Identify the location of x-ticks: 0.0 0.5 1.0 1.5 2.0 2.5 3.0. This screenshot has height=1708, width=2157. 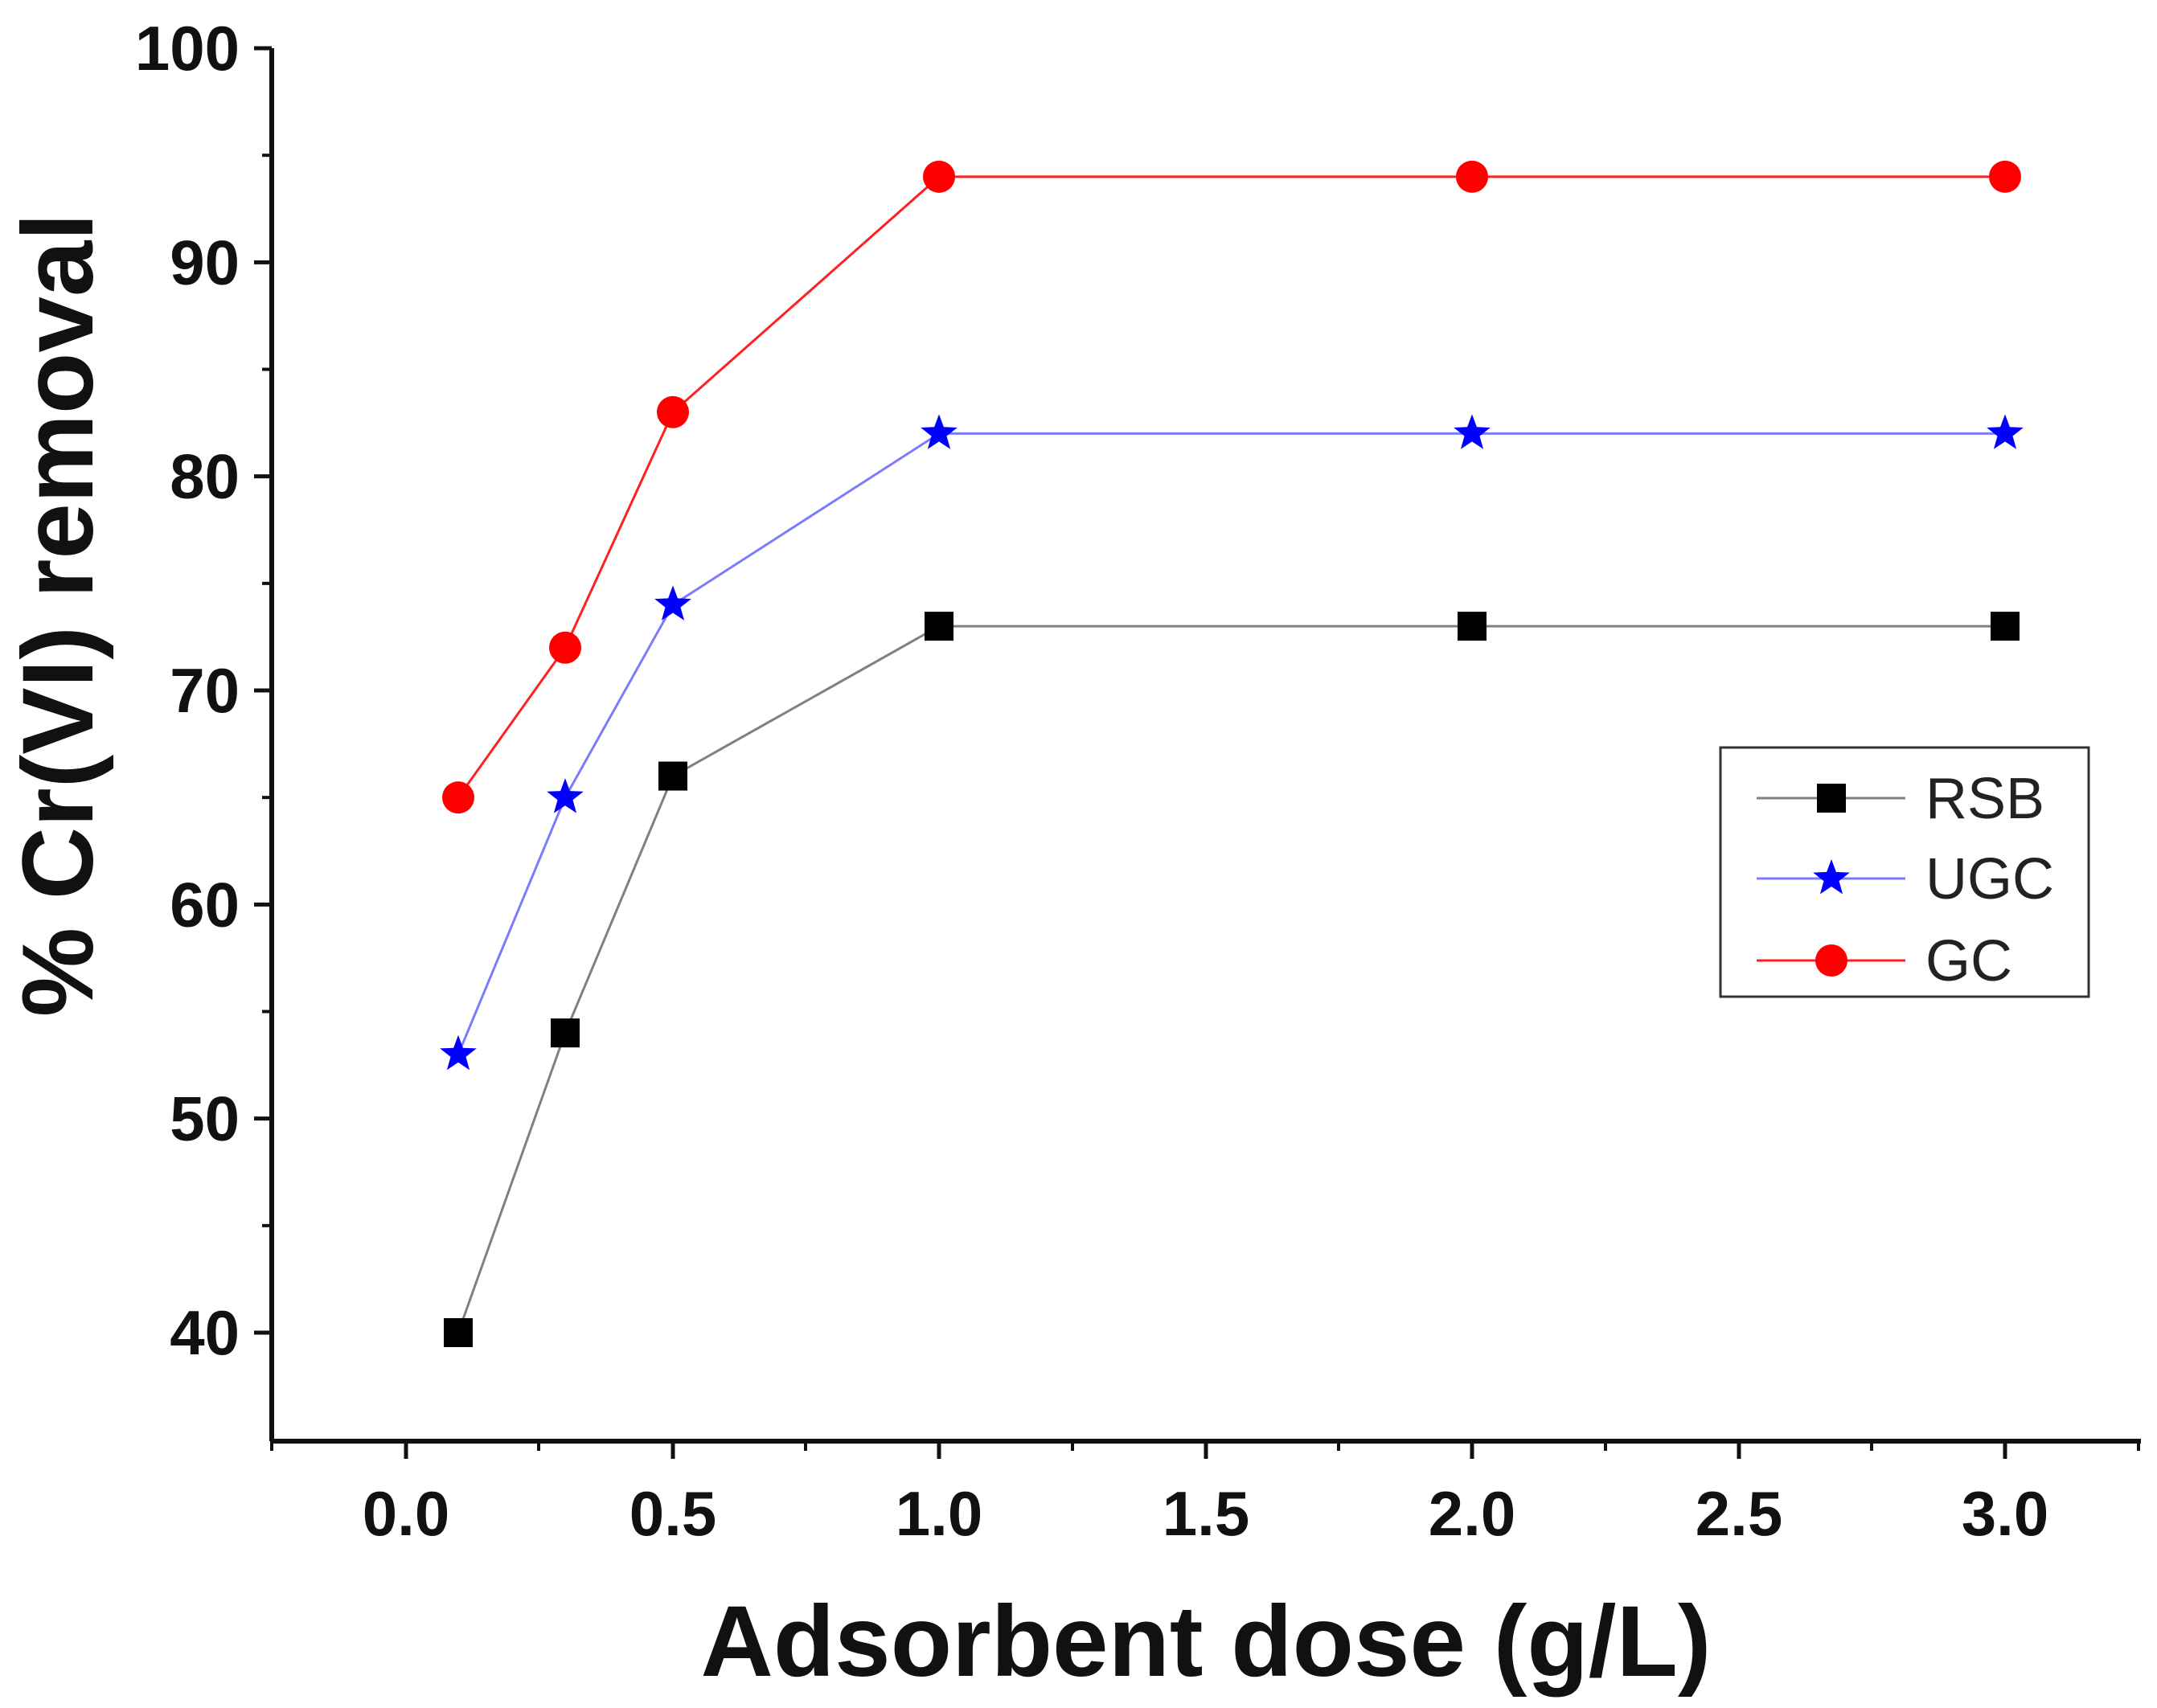
(1205, 1495).